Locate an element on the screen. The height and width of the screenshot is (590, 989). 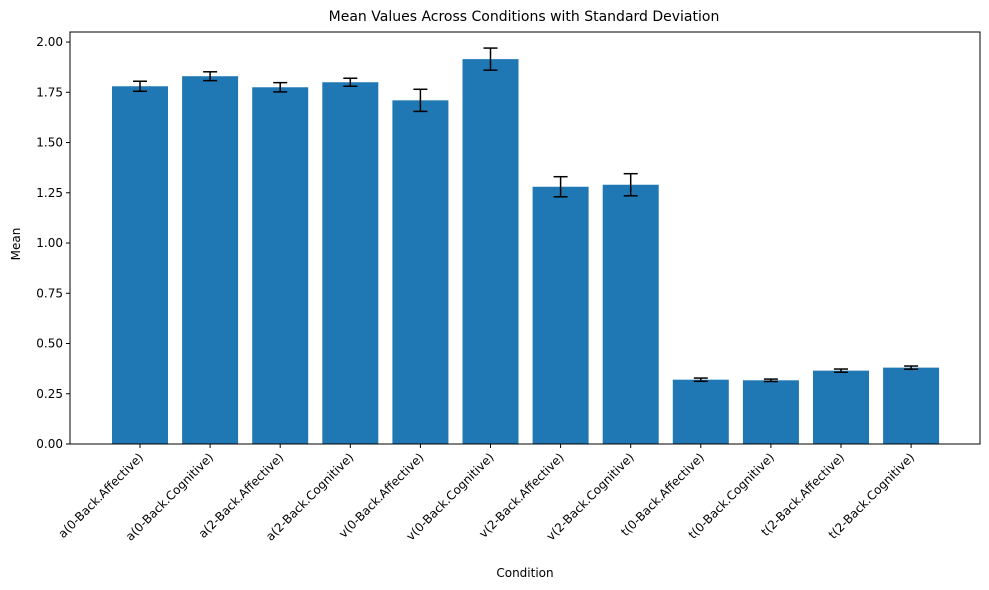
y-tick-label: 1.25 is located at coordinates (49, 193).